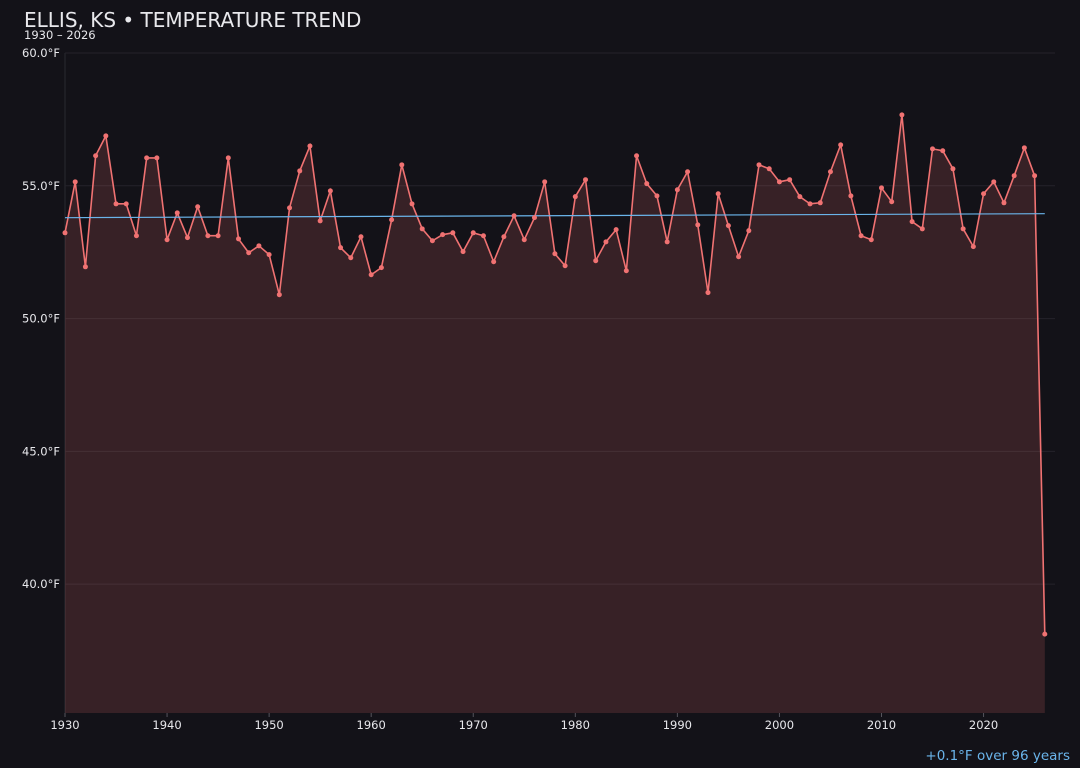 The height and width of the screenshot is (768, 1080). What do you see at coordinates (60, 35) in the screenshot?
I see `chart-subtitle: 1930 – 2026` at bounding box center [60, 35].